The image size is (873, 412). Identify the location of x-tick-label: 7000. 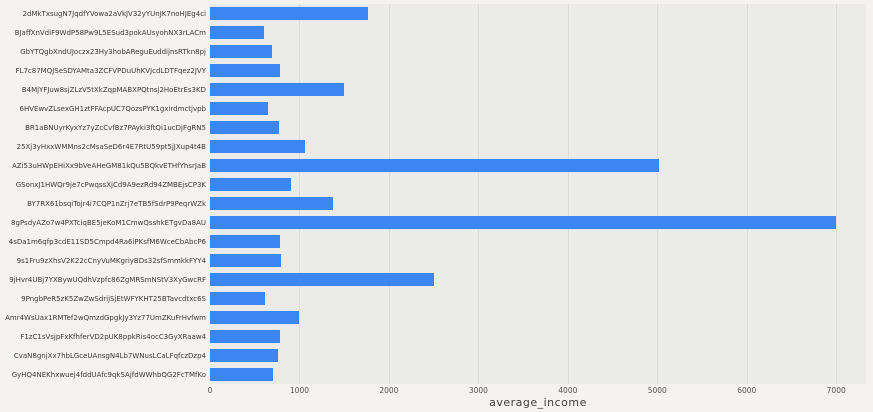
(836, 390).